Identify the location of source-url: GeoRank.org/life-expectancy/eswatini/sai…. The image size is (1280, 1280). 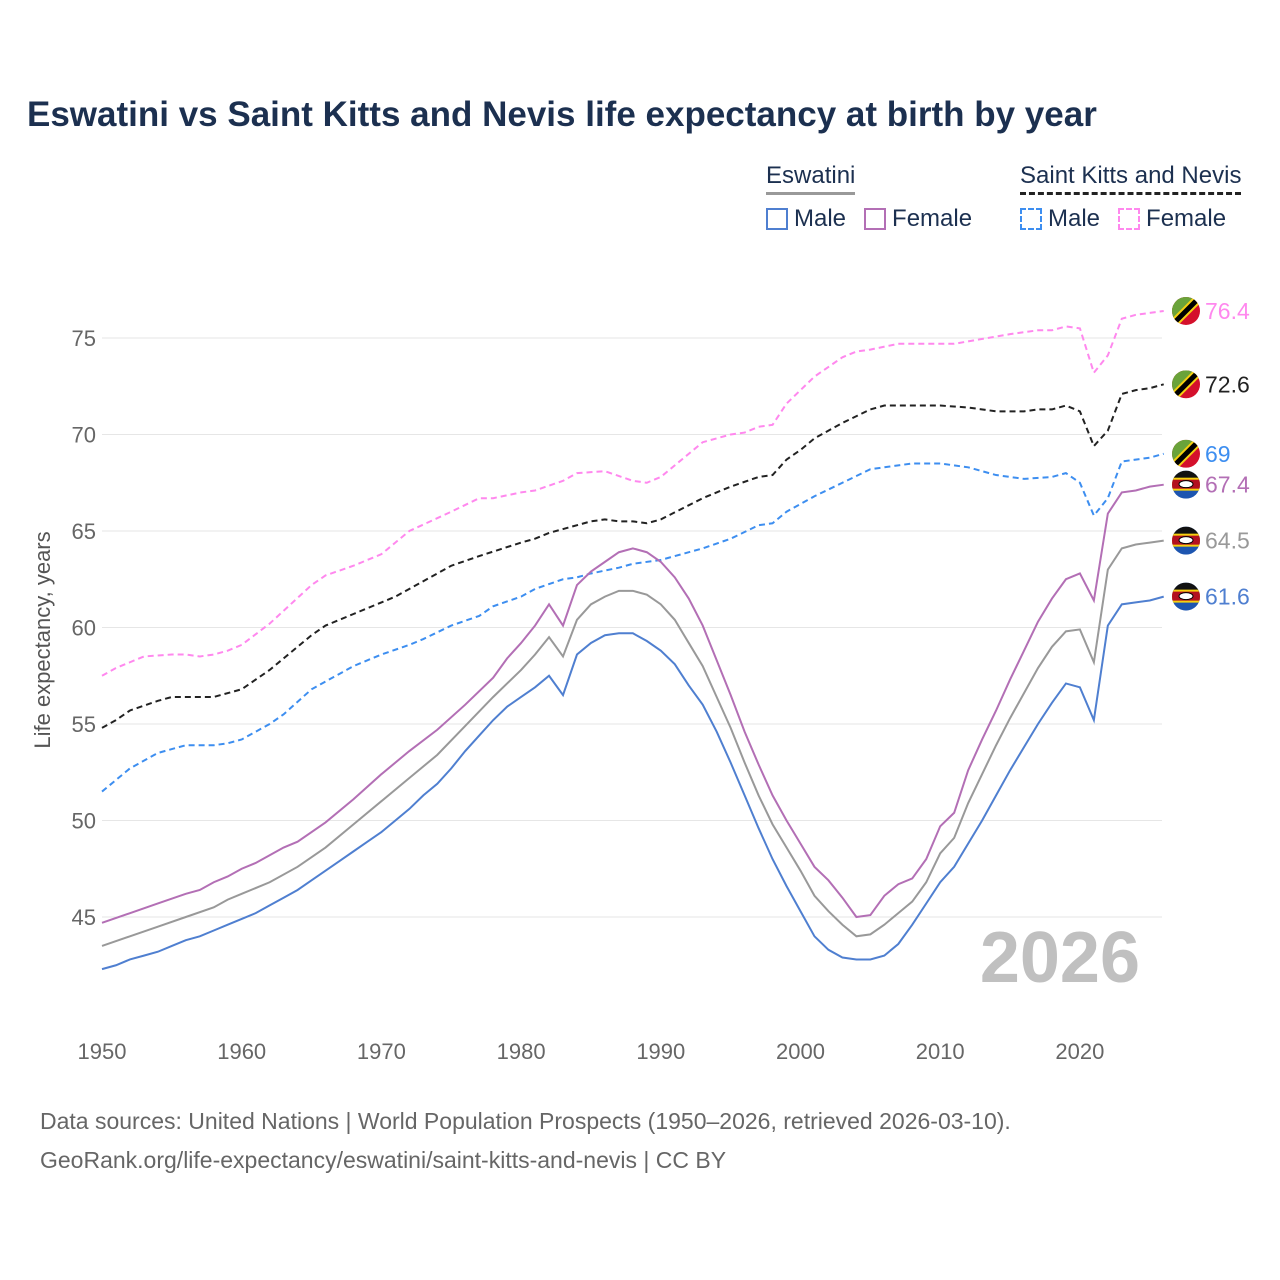
(383, 1160).